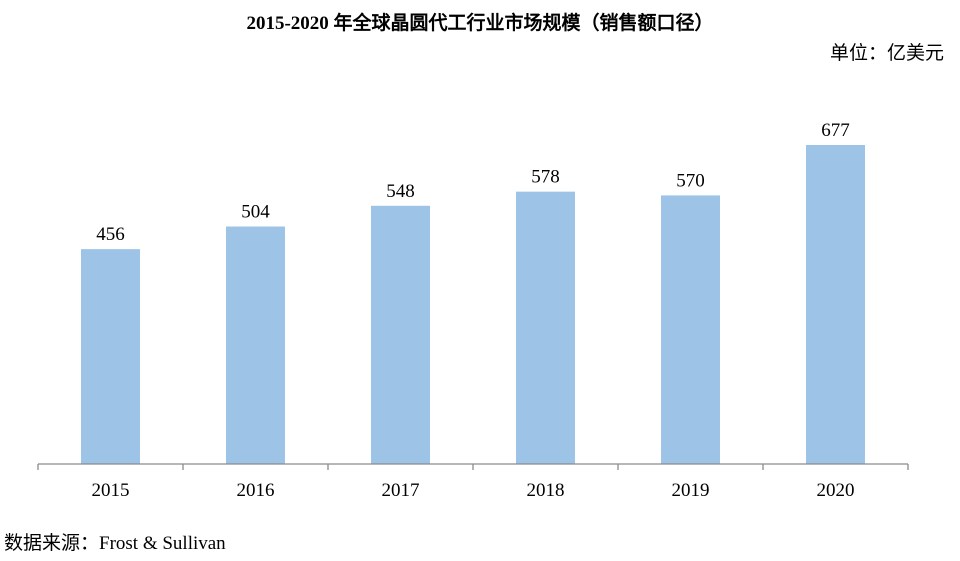  I want to click on bar-2017, so click(400, 334).